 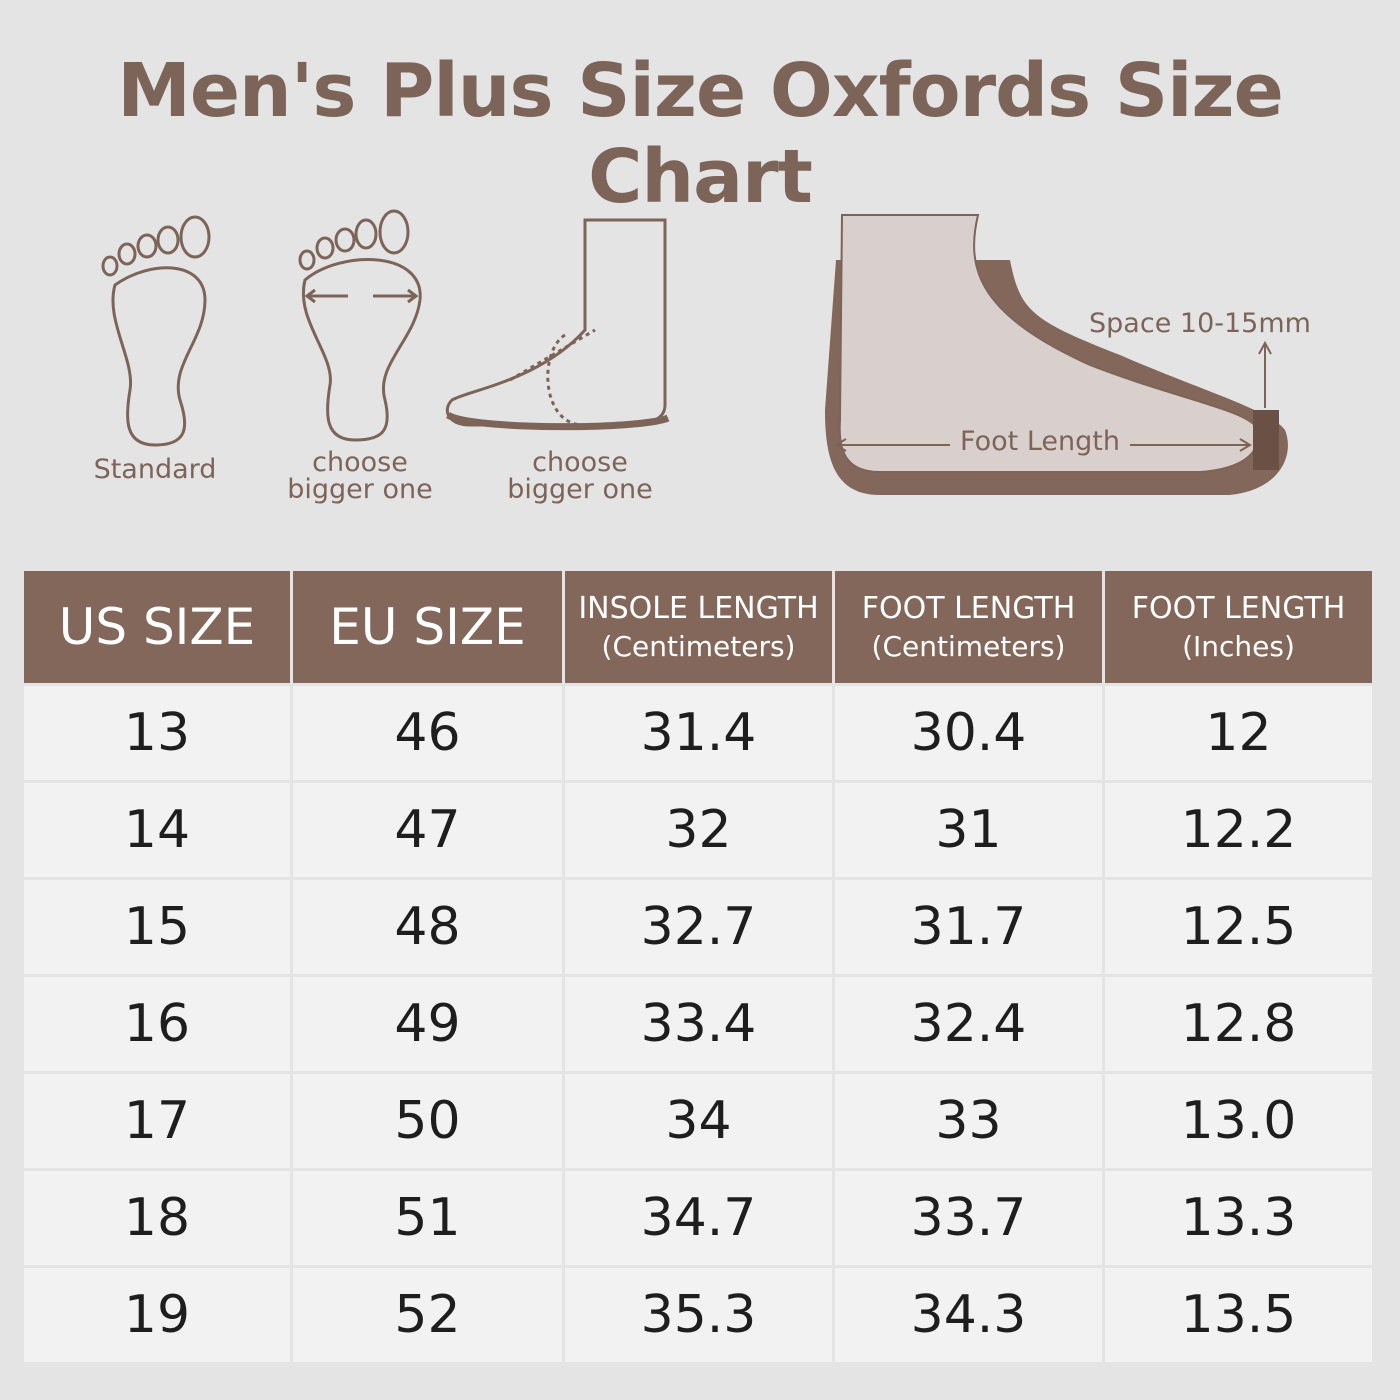 What do you see at coordinates (1238, 646) in the screenshot?
I see `header-unit: (Inches)` at bounding box center [1238, 646].